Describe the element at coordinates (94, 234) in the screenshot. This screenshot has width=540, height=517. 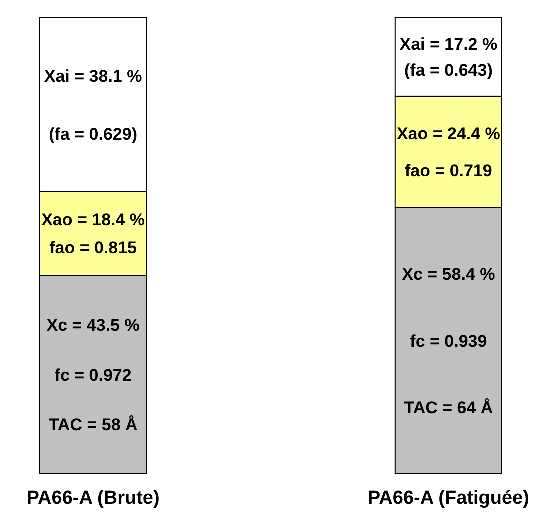
I see `data-label: Xao = 18.4 % fao = 0.815` at that location.